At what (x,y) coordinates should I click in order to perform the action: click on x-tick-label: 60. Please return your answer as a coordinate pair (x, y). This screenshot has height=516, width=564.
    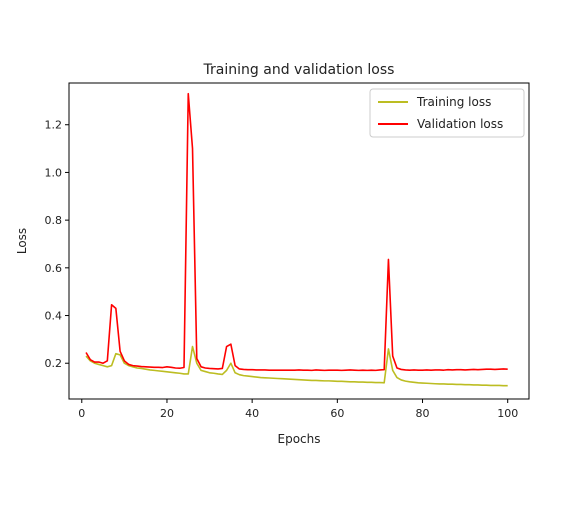
    Looking at the image, I should click on (337, 413).